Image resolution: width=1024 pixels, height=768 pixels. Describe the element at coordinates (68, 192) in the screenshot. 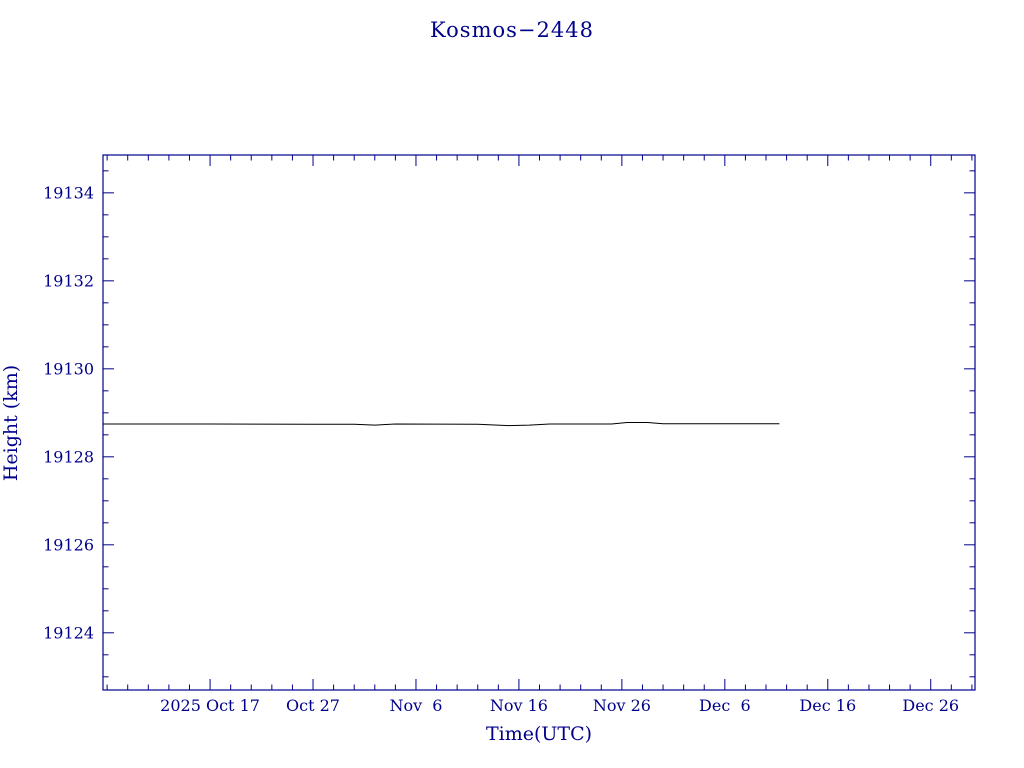

I see `y-tick-label: 19134` at that location.